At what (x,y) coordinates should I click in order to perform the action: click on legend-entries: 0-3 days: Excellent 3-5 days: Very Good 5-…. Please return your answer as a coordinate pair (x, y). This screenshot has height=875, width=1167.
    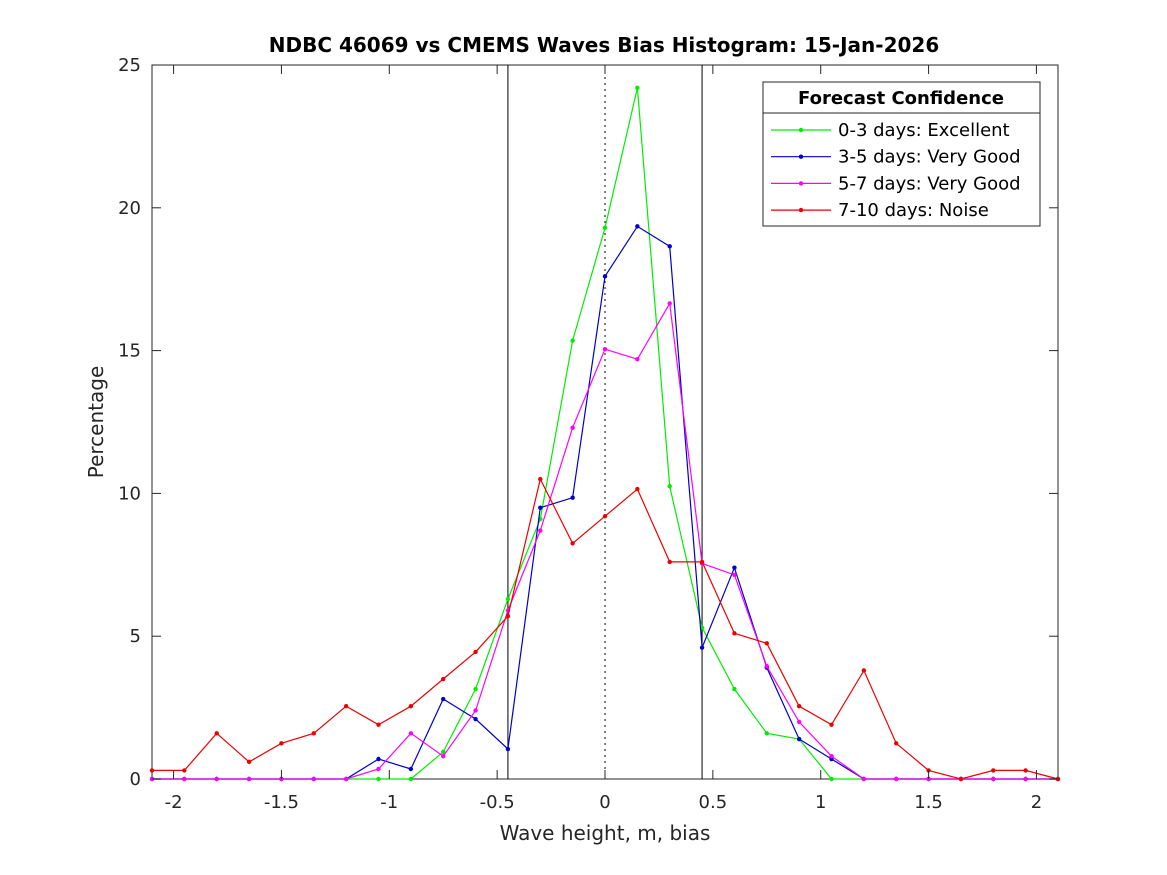
    Looking at the image, I should click on (896, 170).